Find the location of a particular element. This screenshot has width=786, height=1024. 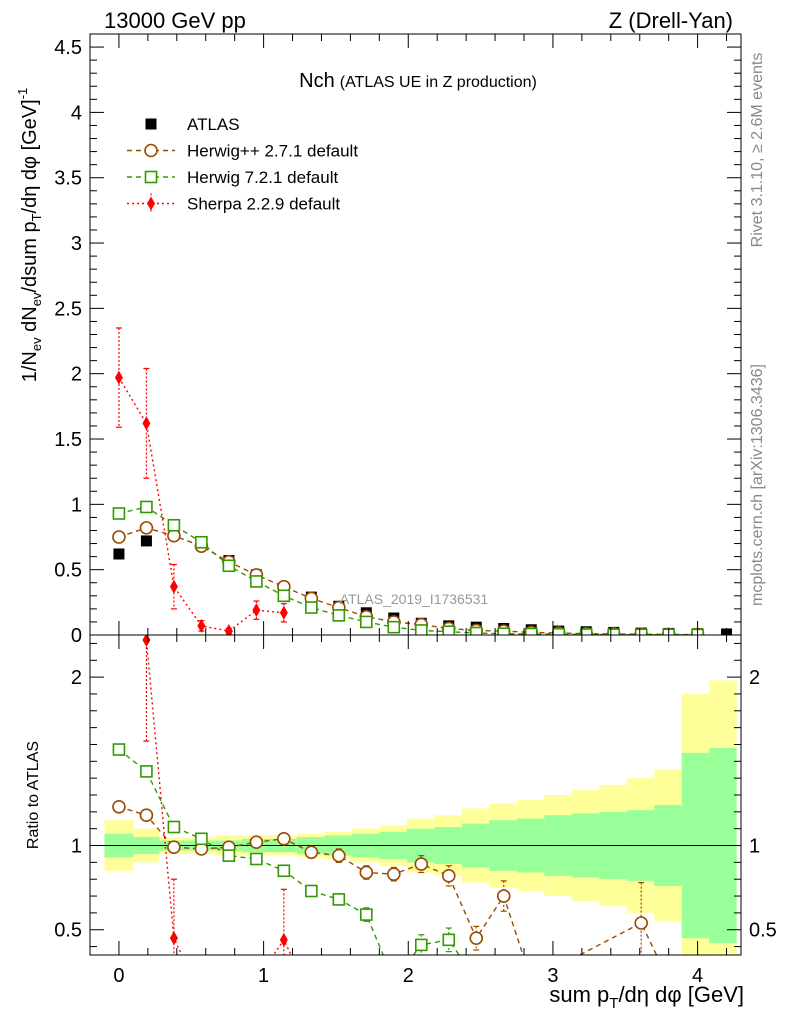

legend-marker-atlas is located at coordinates (151, 124).